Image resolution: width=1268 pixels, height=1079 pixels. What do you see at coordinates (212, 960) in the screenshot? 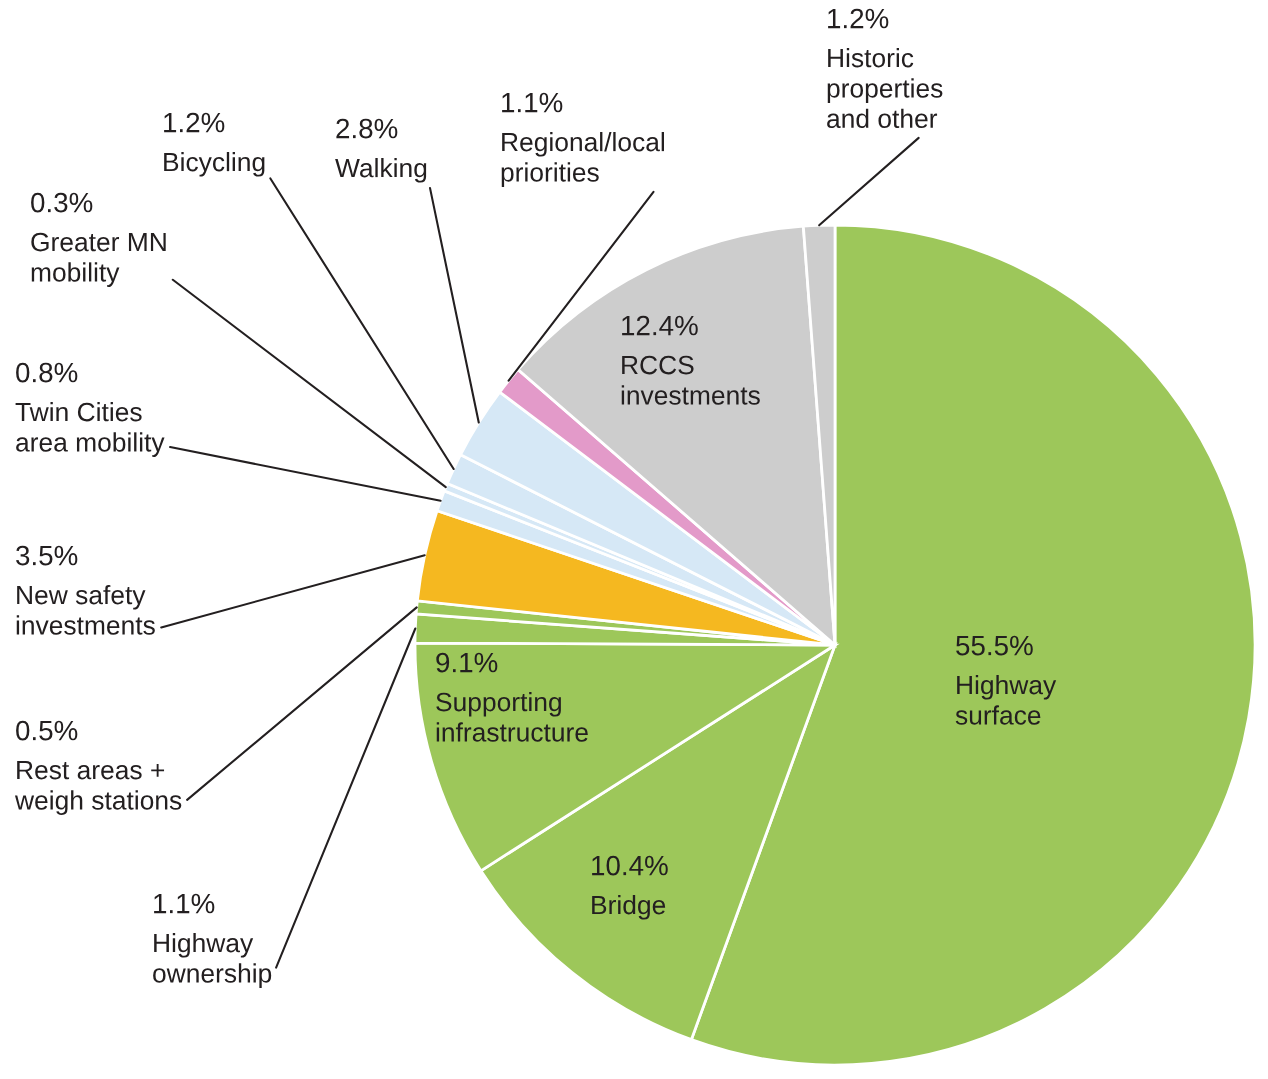
I see `slice-label: Highway ownership` at bounding box center [212, 960].